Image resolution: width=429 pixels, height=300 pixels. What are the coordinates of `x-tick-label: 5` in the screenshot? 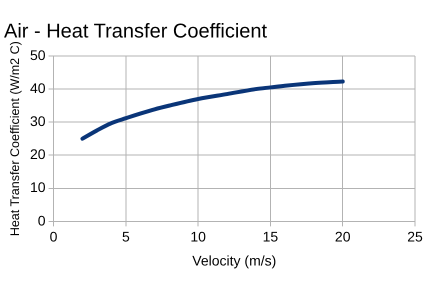 It's located at (126, 236).